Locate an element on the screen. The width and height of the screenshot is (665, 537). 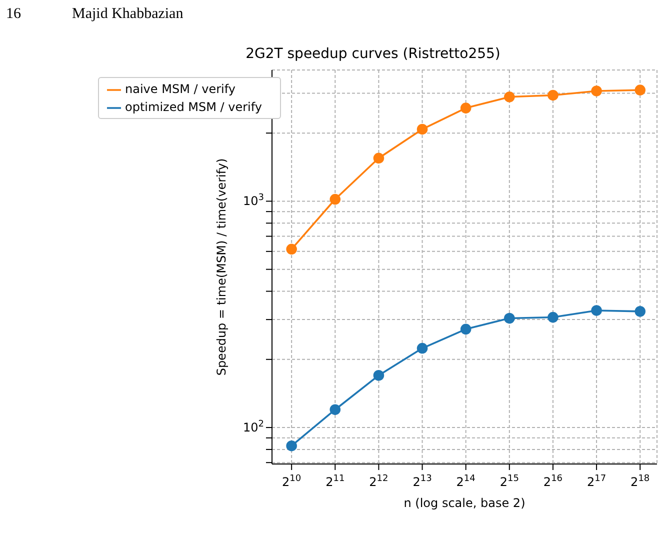
x-axis-title: n (log scale, base 2) is located at coordinates (465, 503).